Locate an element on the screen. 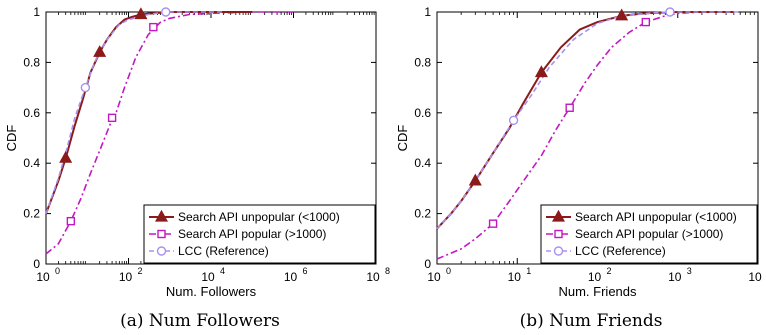 This screenshot has width=766, height=335. x-tick-exponent: 3 is located at coordinates (689, 271).